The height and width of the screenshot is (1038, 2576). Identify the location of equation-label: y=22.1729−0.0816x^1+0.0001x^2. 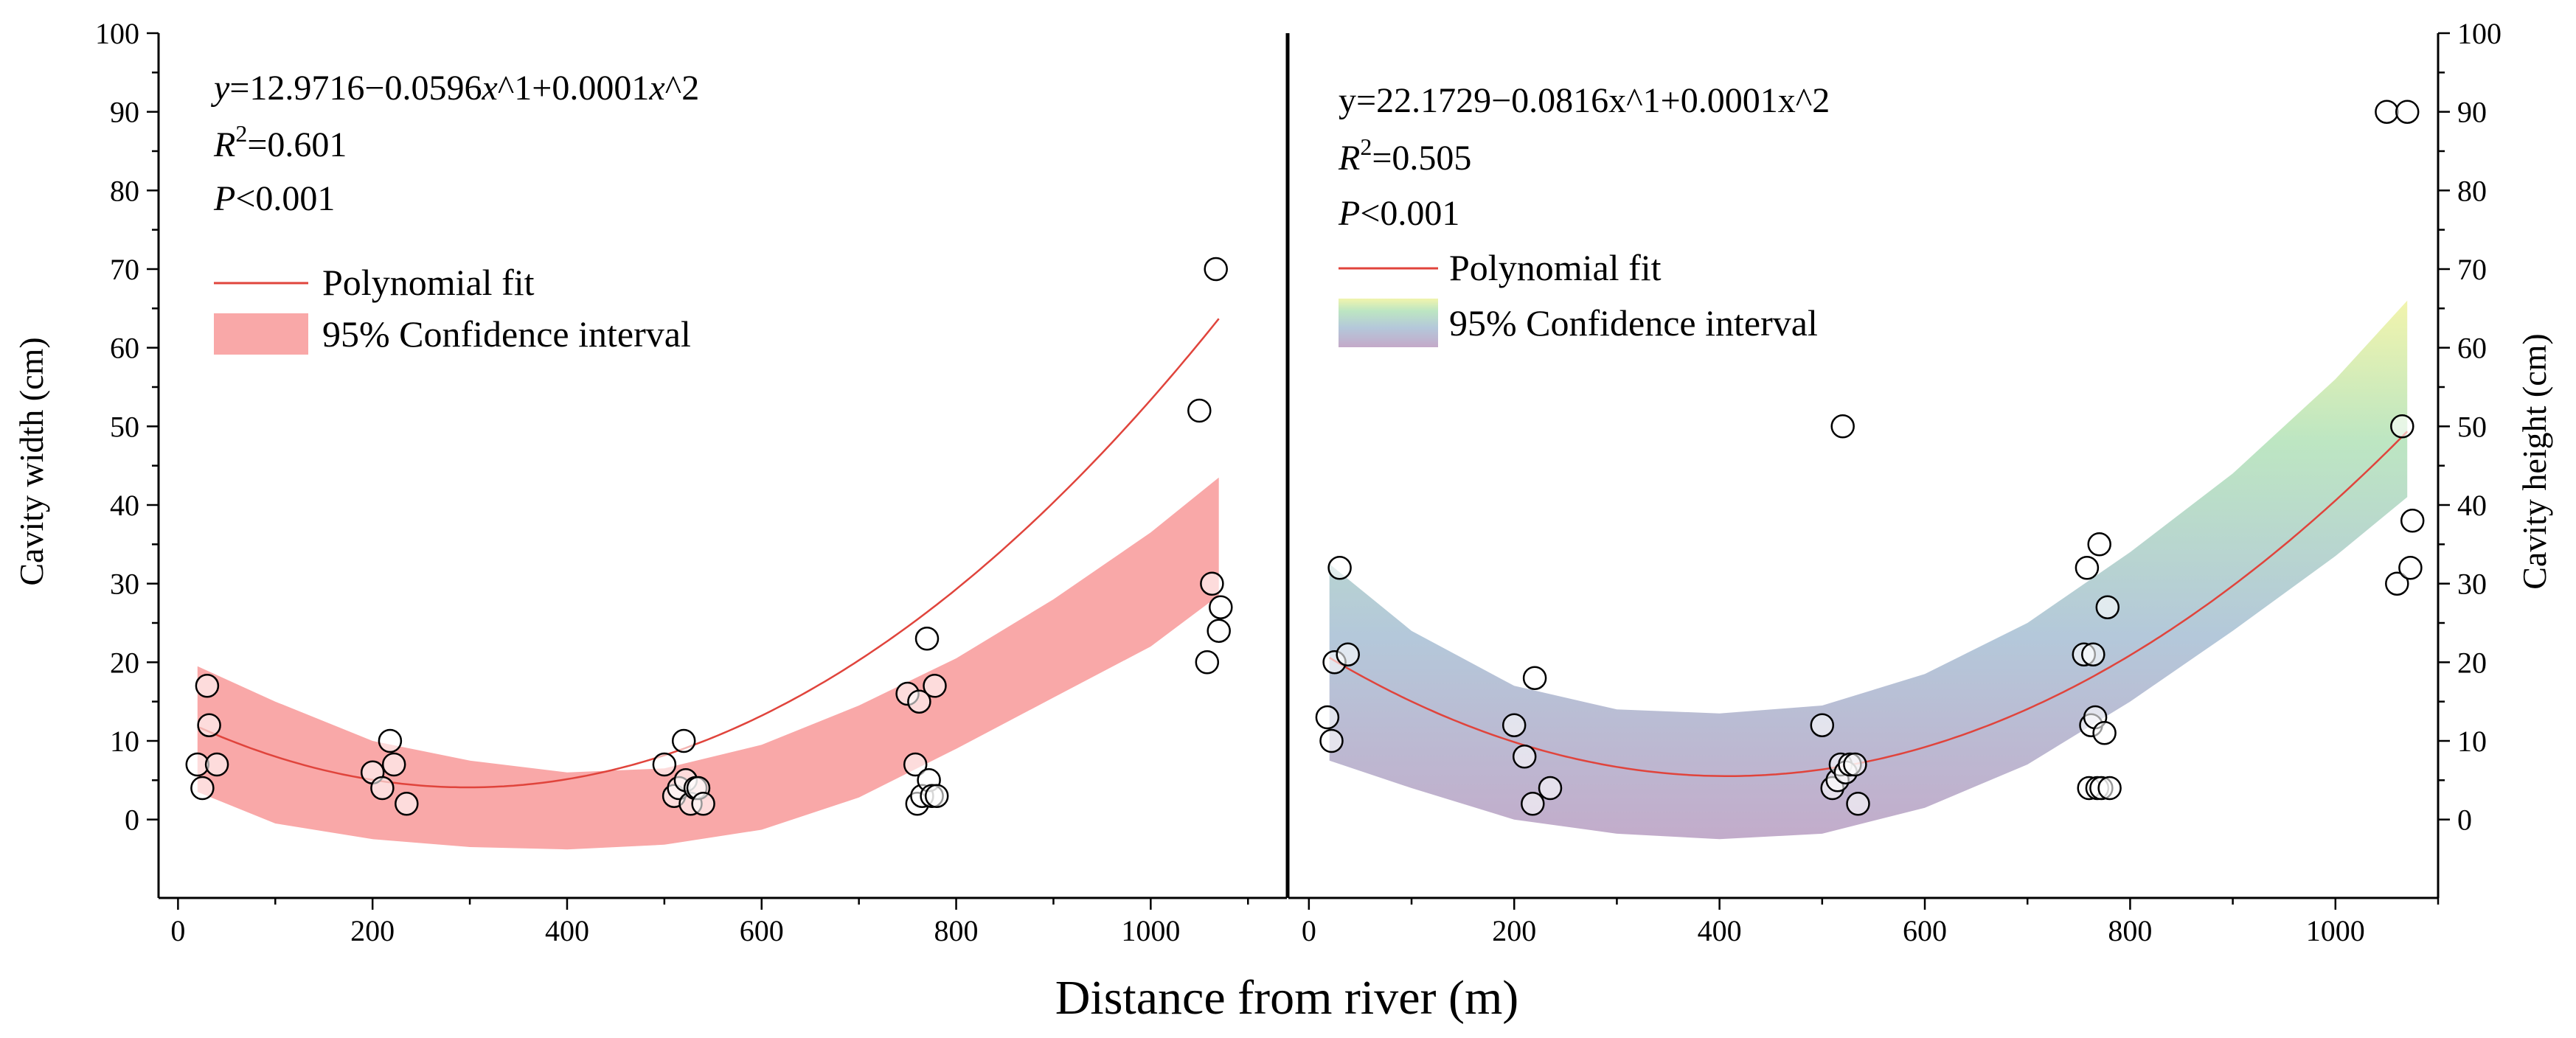
(1584, 100).